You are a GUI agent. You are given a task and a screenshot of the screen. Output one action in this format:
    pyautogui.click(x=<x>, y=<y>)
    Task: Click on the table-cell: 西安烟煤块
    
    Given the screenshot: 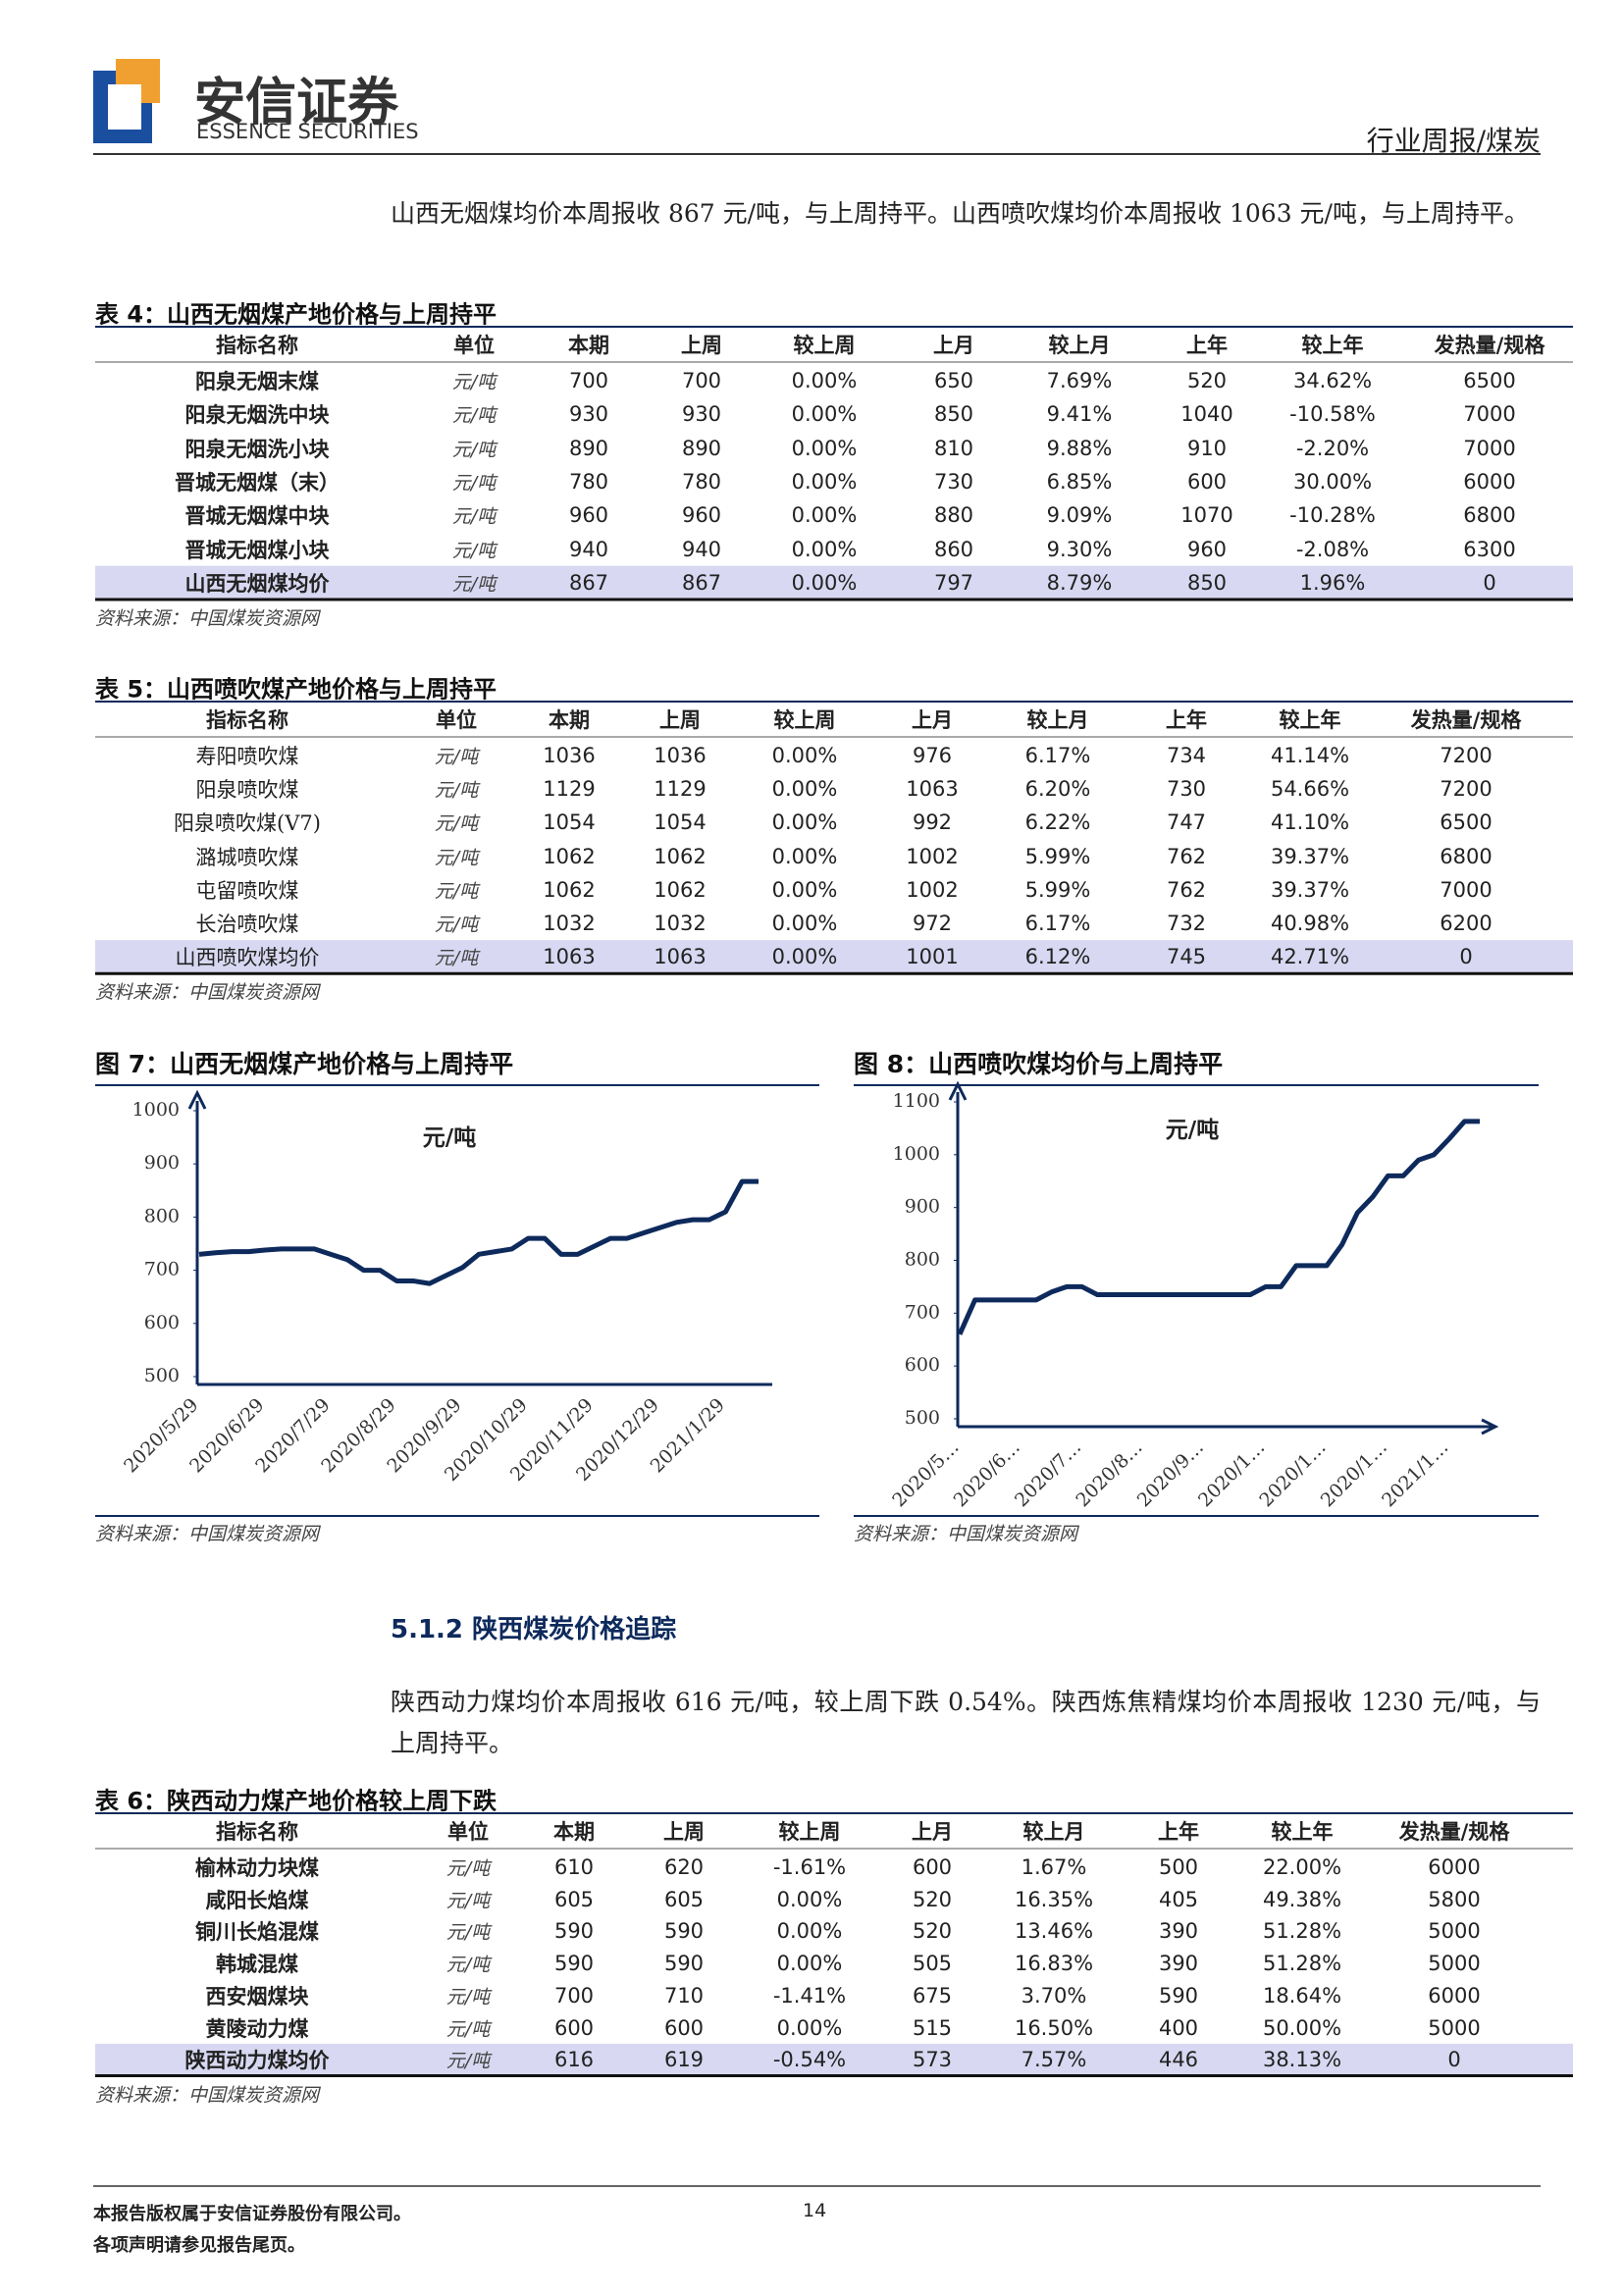 What is the action you would take?
    pyautogui.click(x=257, y=1996)
    